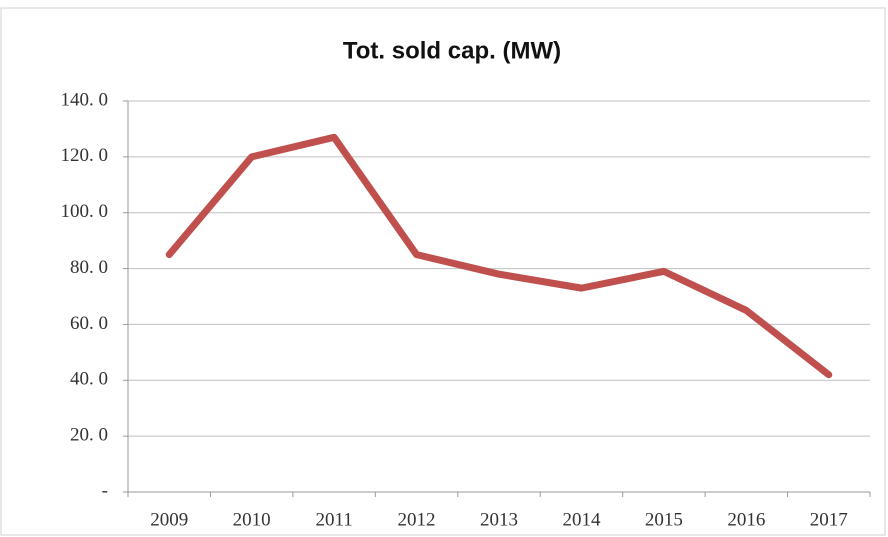  I want to click on chart-title: Tot. sold cap. (MW), so click(452, 50).